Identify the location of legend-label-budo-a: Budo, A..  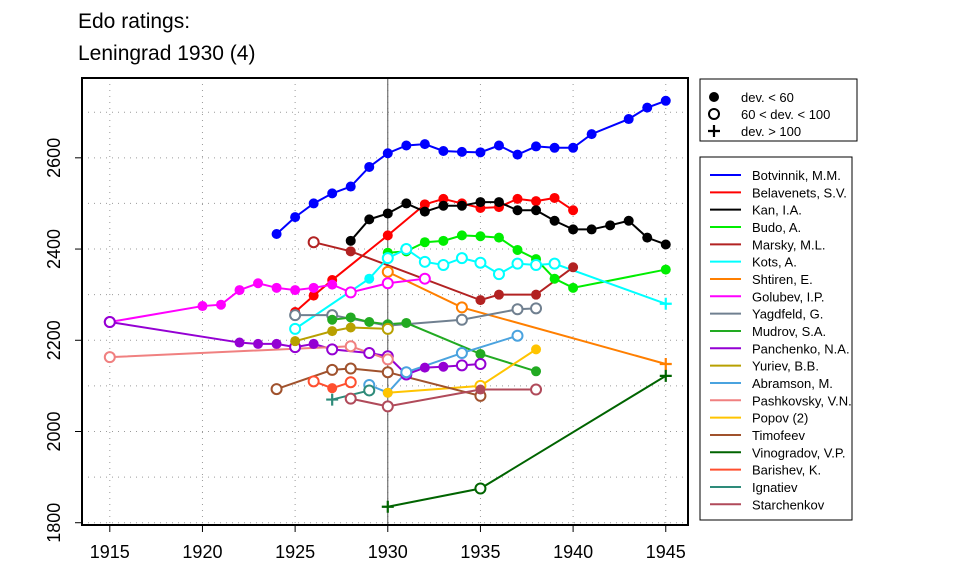
(776, 227).